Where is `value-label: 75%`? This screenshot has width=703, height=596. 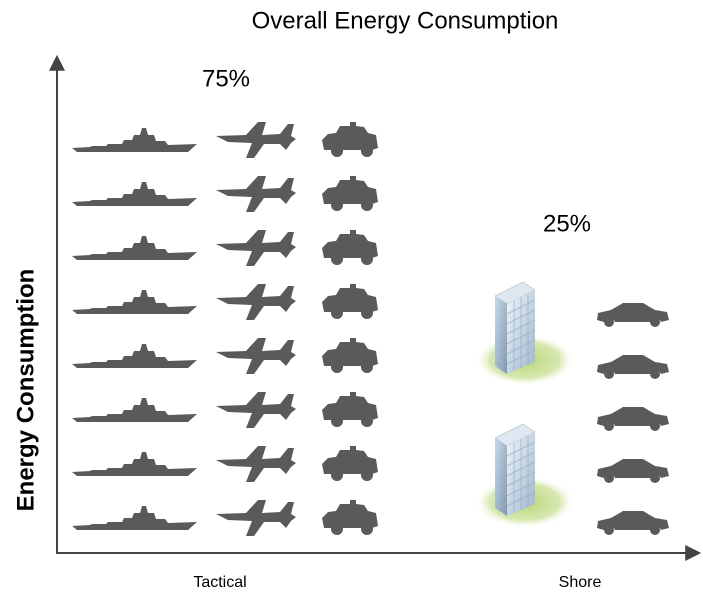
value-label: 75% is located at coordinates (226, 78).